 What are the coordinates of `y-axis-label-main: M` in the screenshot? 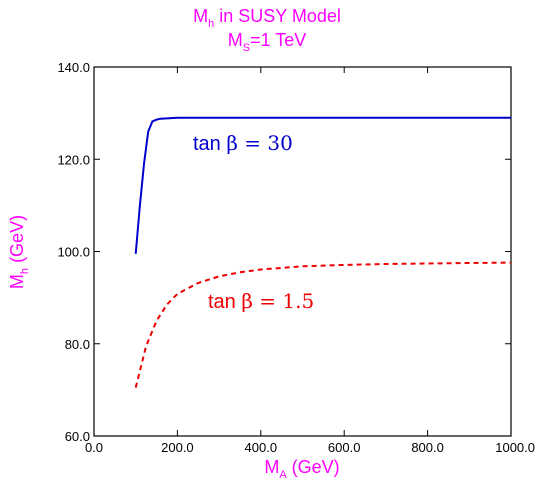 It's located at (17, 281).